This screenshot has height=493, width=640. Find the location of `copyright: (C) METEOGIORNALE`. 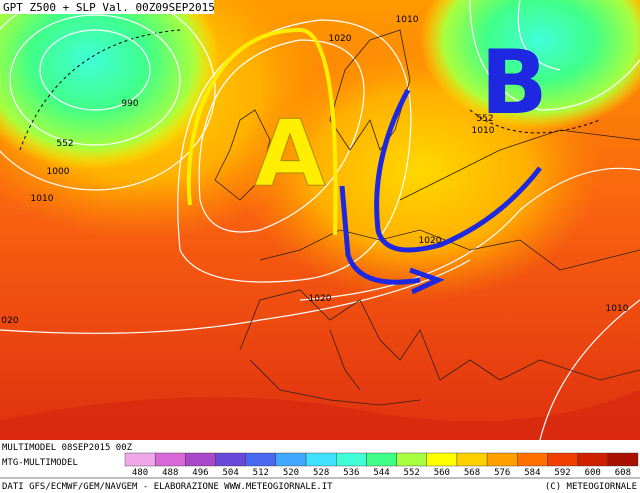

copyright: (C) METEOGIORNALE is located at coordinates (591, 487).